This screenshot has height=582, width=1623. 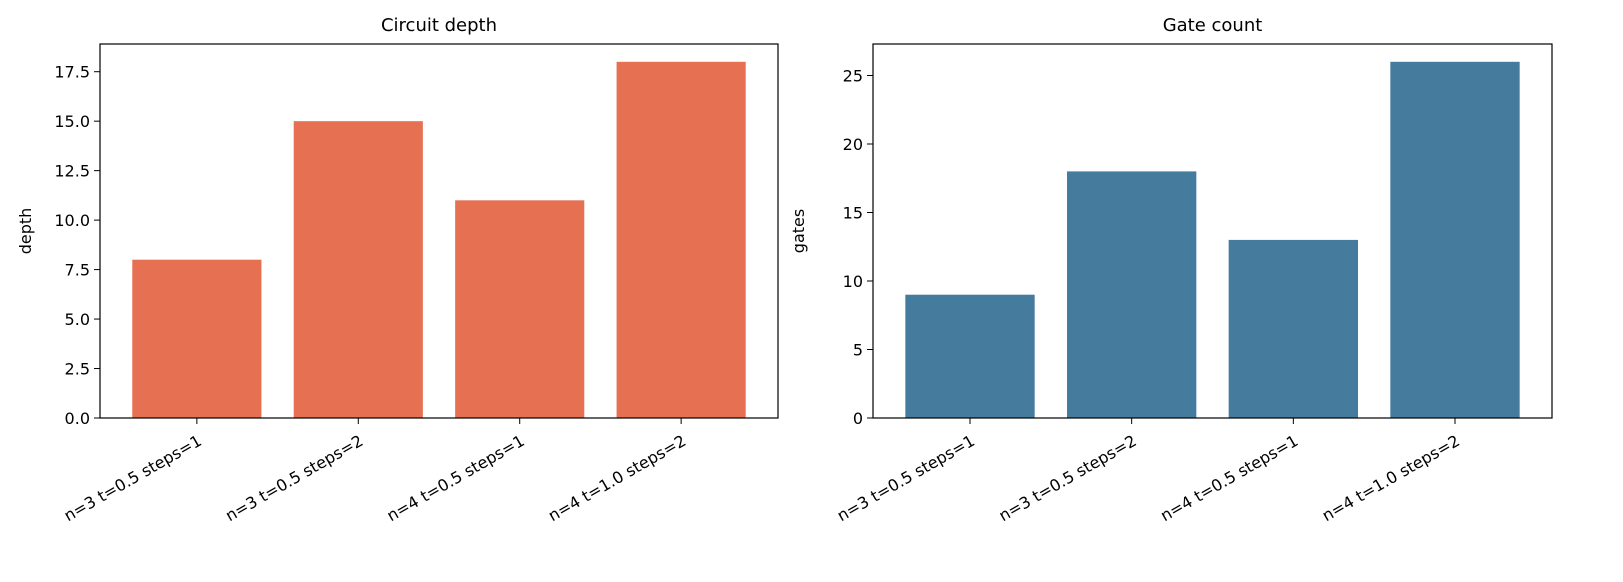 I want to click on y-tick-label: 10, so click(x=853, y=281).